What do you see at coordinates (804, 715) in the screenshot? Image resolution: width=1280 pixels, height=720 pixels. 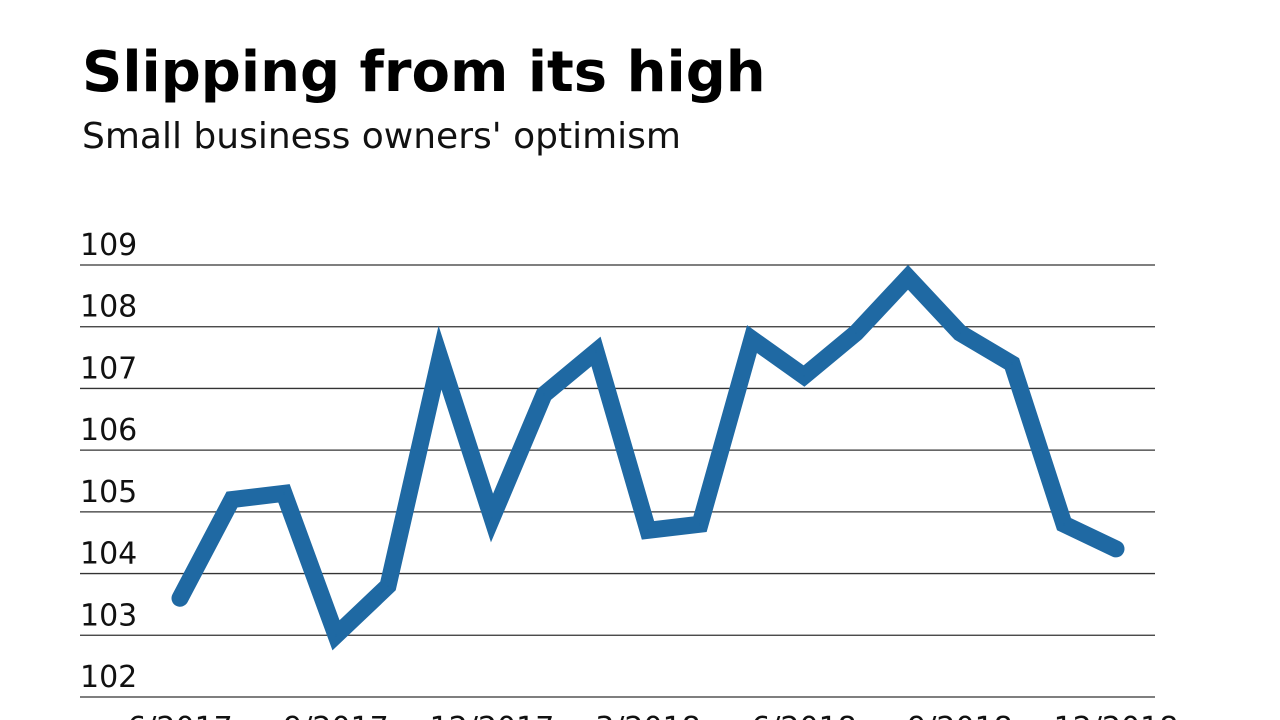 I see `x-tick-label: 6/2018` at bounding box center [804, 715].